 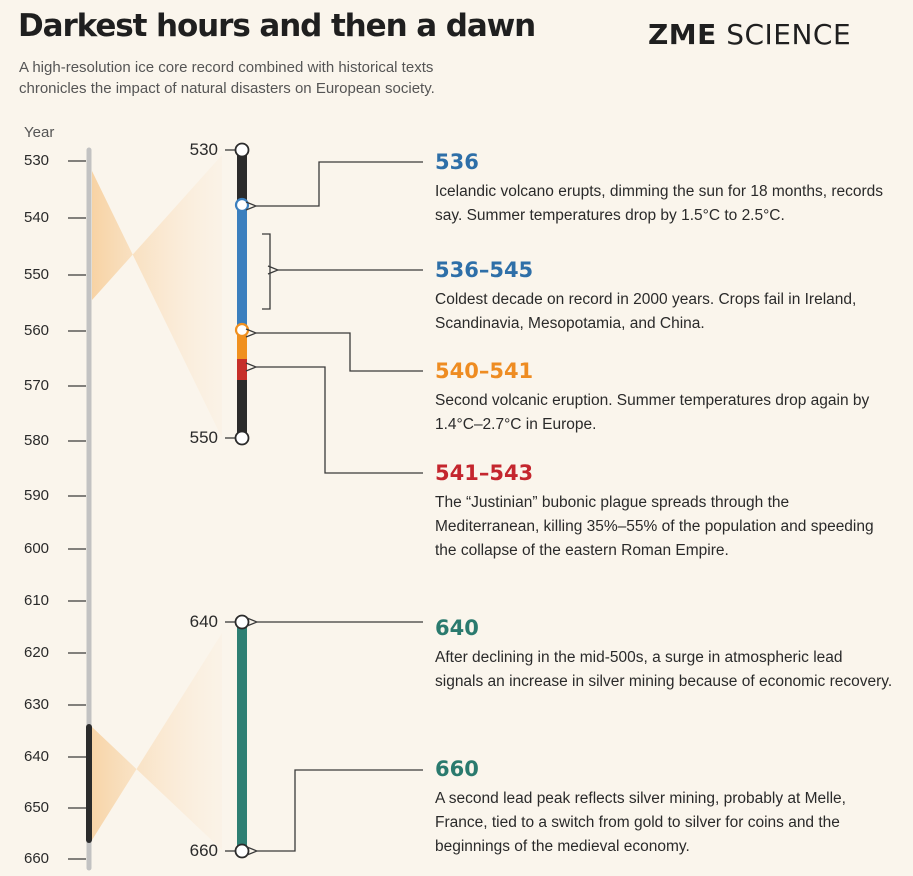 What do you see at coordinates (77, 510) in the screenshot?
I see `axis-tick-marks` at bounding box center [77, 510].